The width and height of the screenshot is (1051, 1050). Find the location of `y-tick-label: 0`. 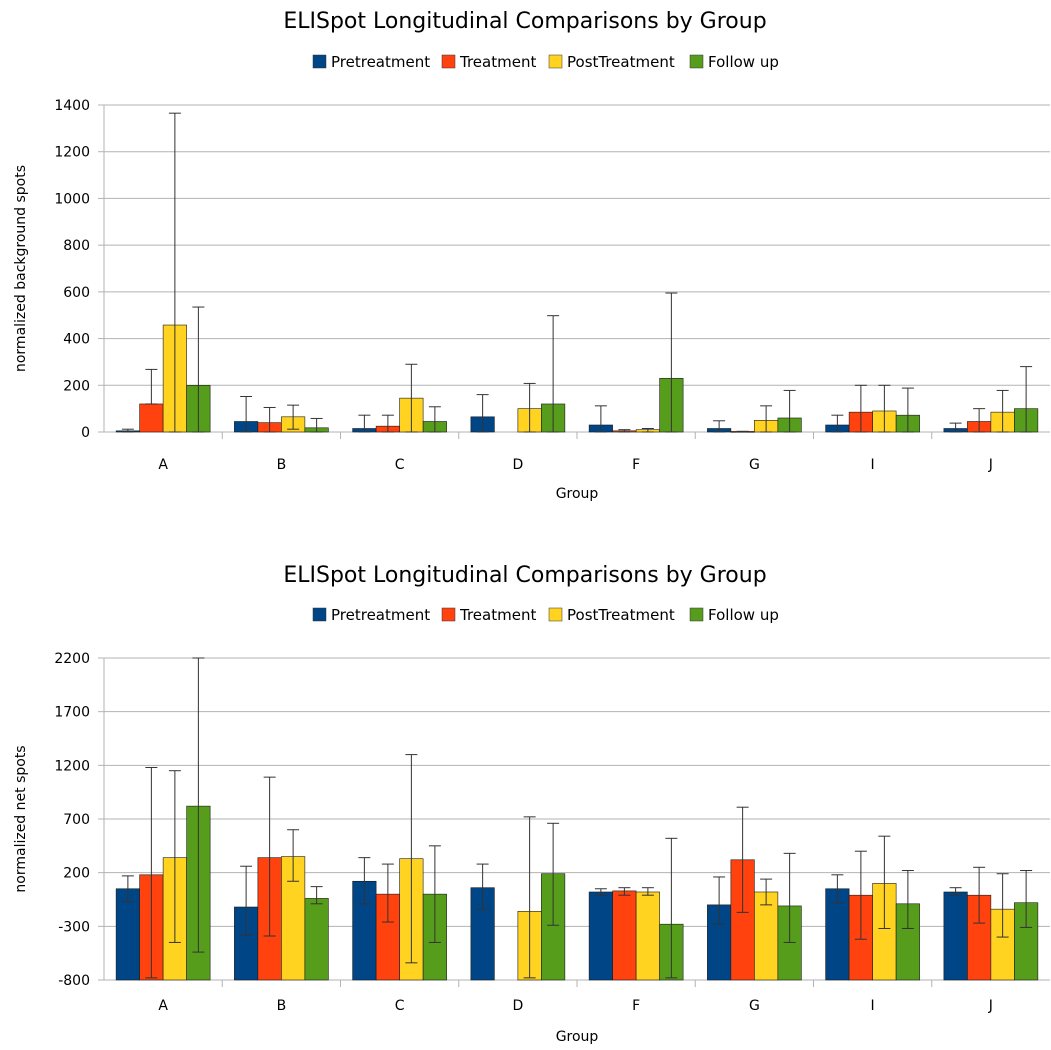

y-tick-label: 0 is located at coordinates (85, 433).